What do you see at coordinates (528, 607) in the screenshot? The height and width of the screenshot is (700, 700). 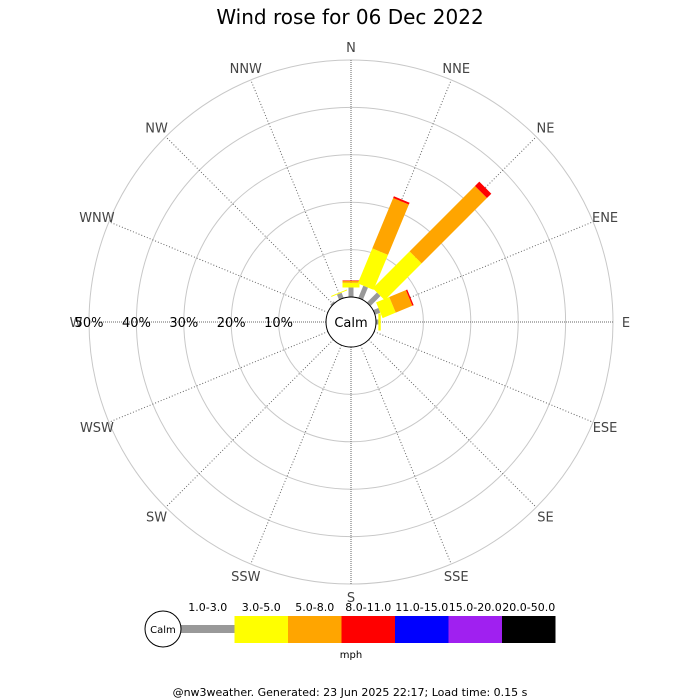 I see `legend-range-label: 20.0-50.0` at bounding box center [528, 607].